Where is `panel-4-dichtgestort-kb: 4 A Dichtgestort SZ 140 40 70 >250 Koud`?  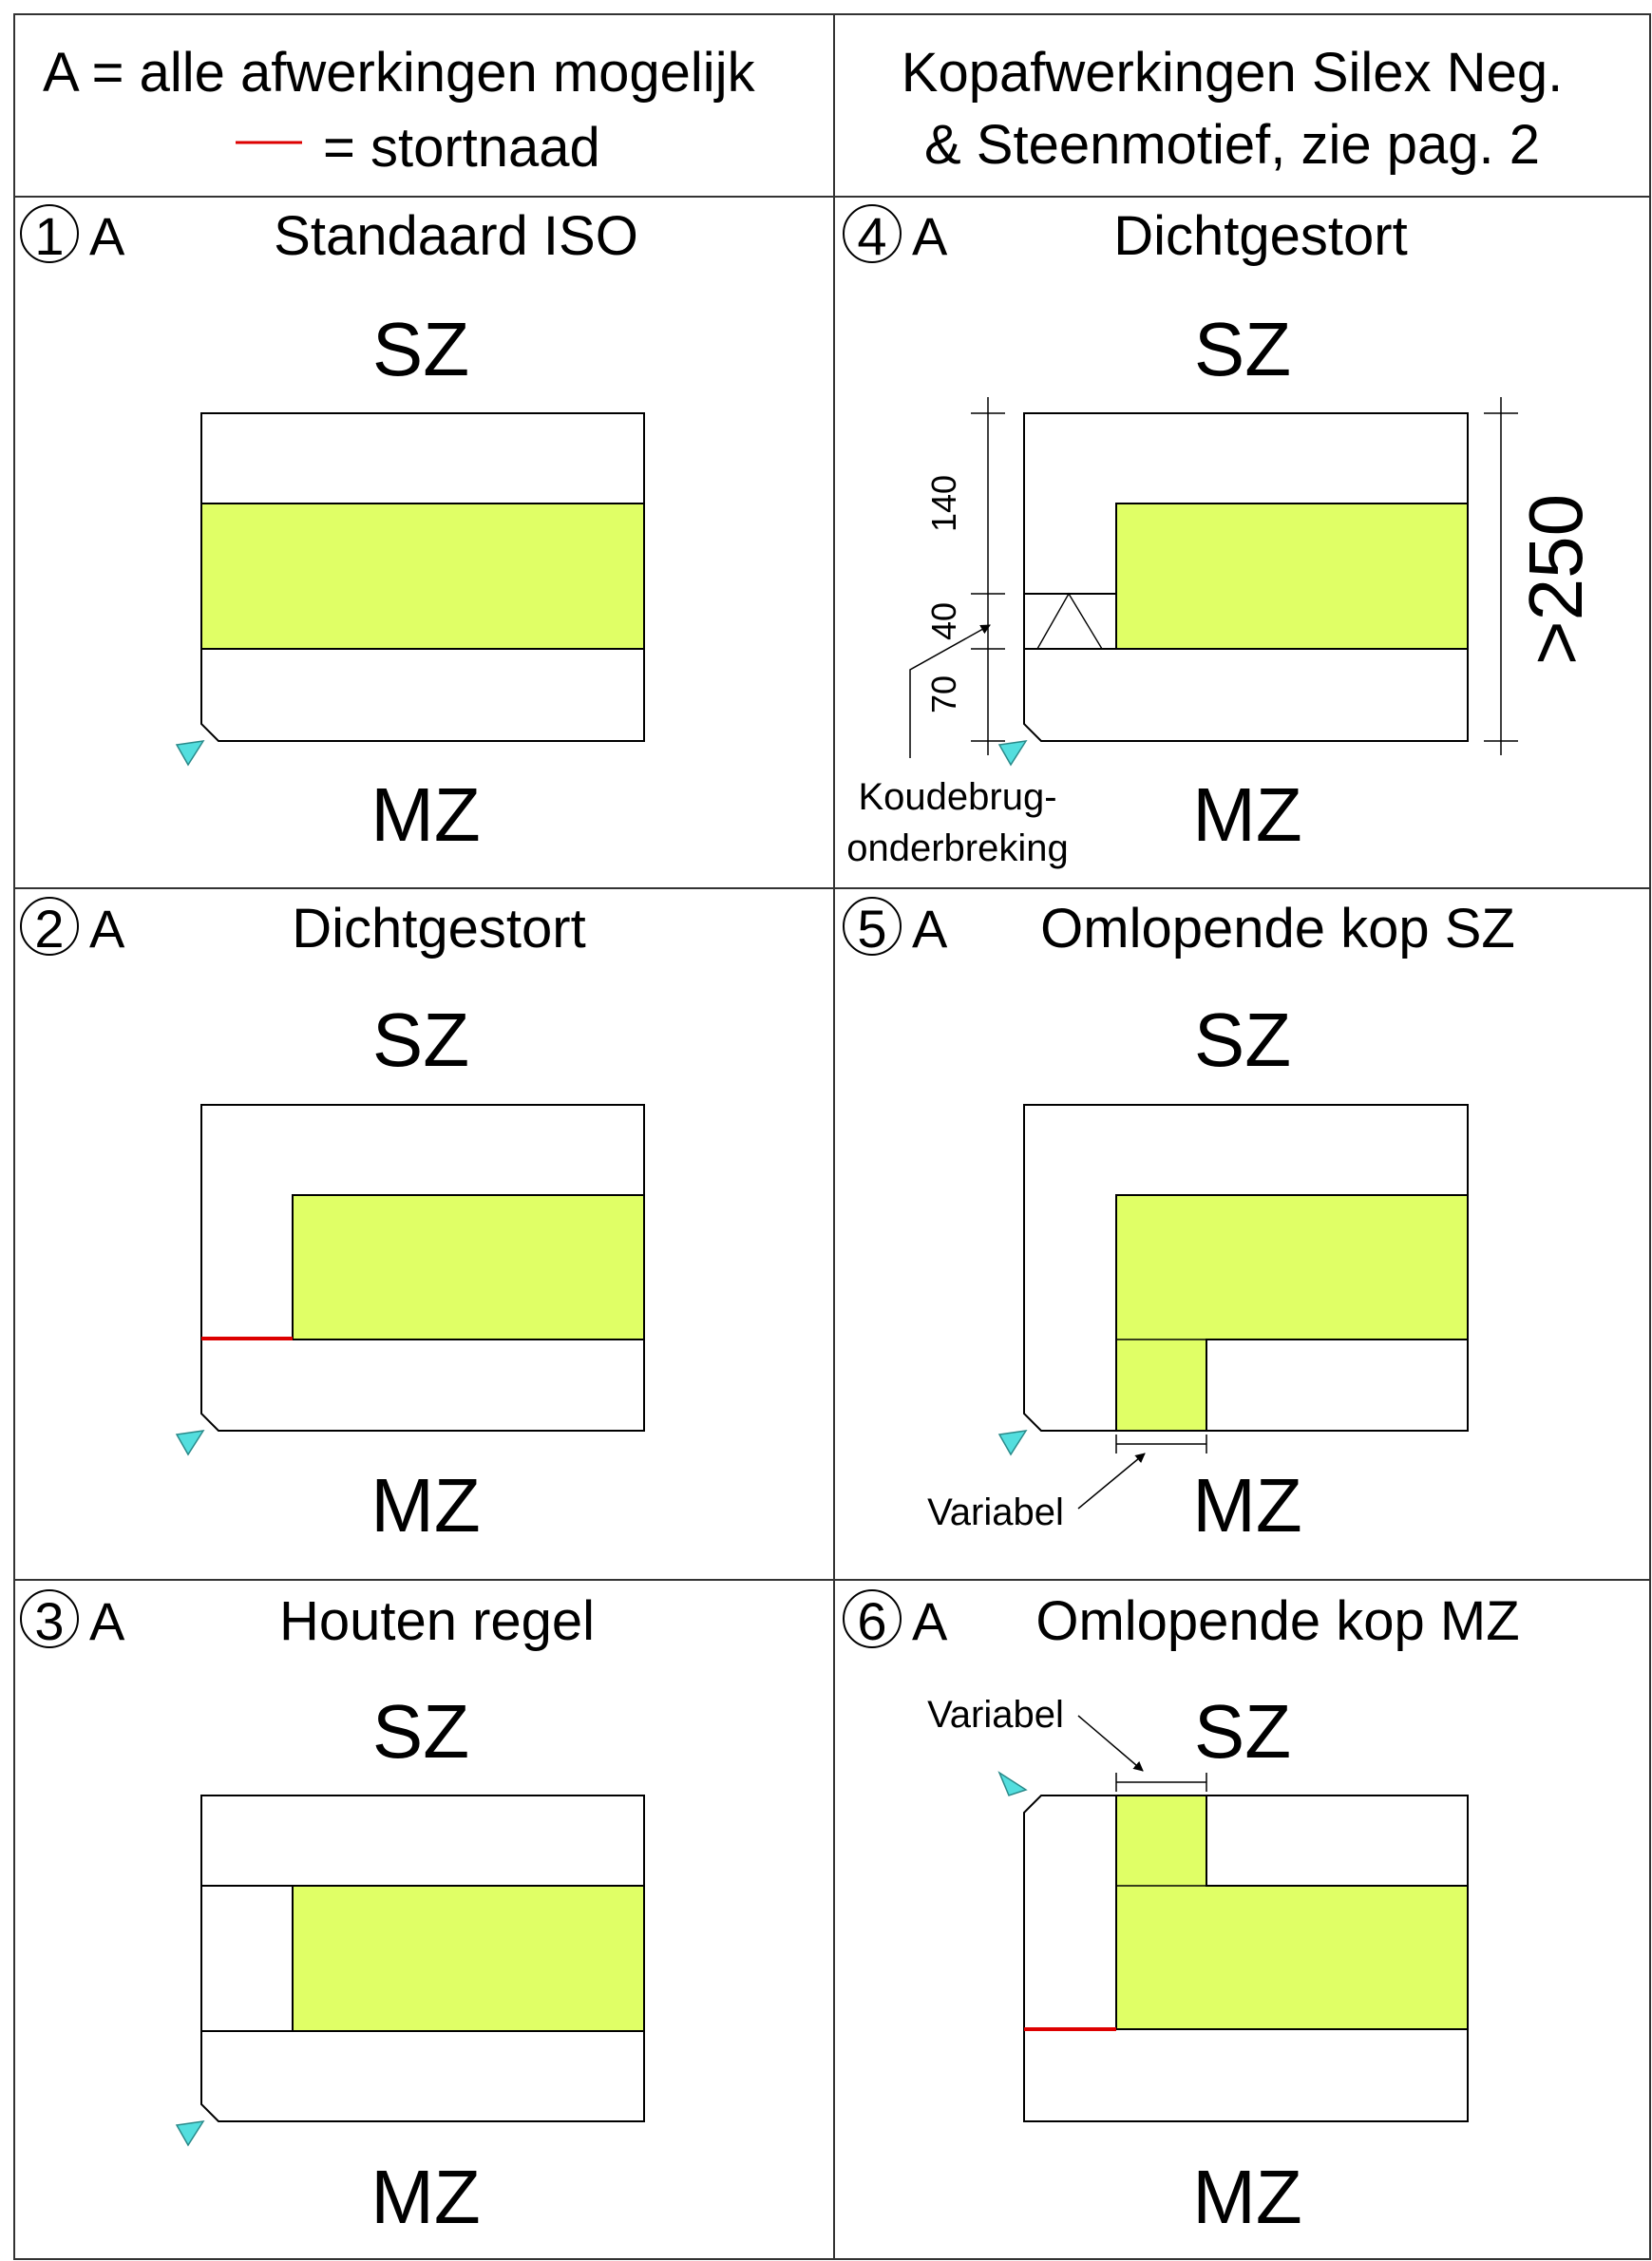 panel-4-dichtgestort-kb: 4 A Dichtgestort SZ 140 40 70 >250 Koud is located at coordinates (1220, 536).